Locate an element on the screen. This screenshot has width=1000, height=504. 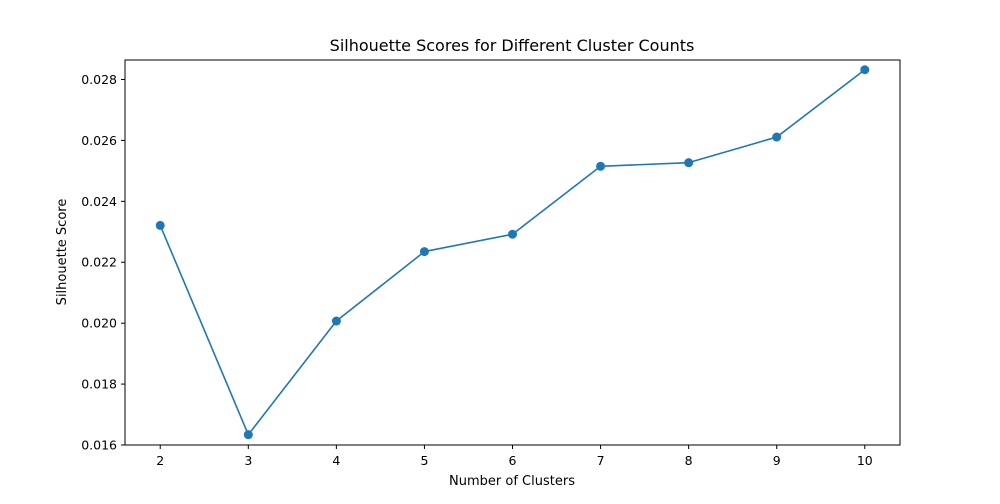
x-tick-label: 7 is located at coordinates (601, 460).